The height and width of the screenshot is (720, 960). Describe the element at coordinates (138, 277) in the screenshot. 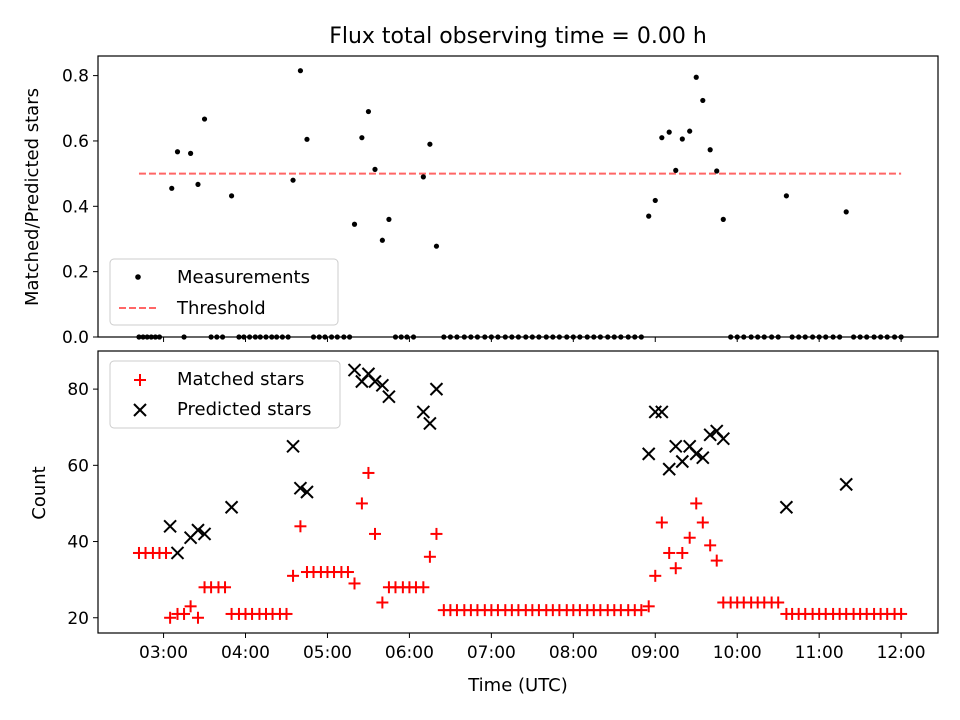

I see `legend-measurements-marker` at that location.